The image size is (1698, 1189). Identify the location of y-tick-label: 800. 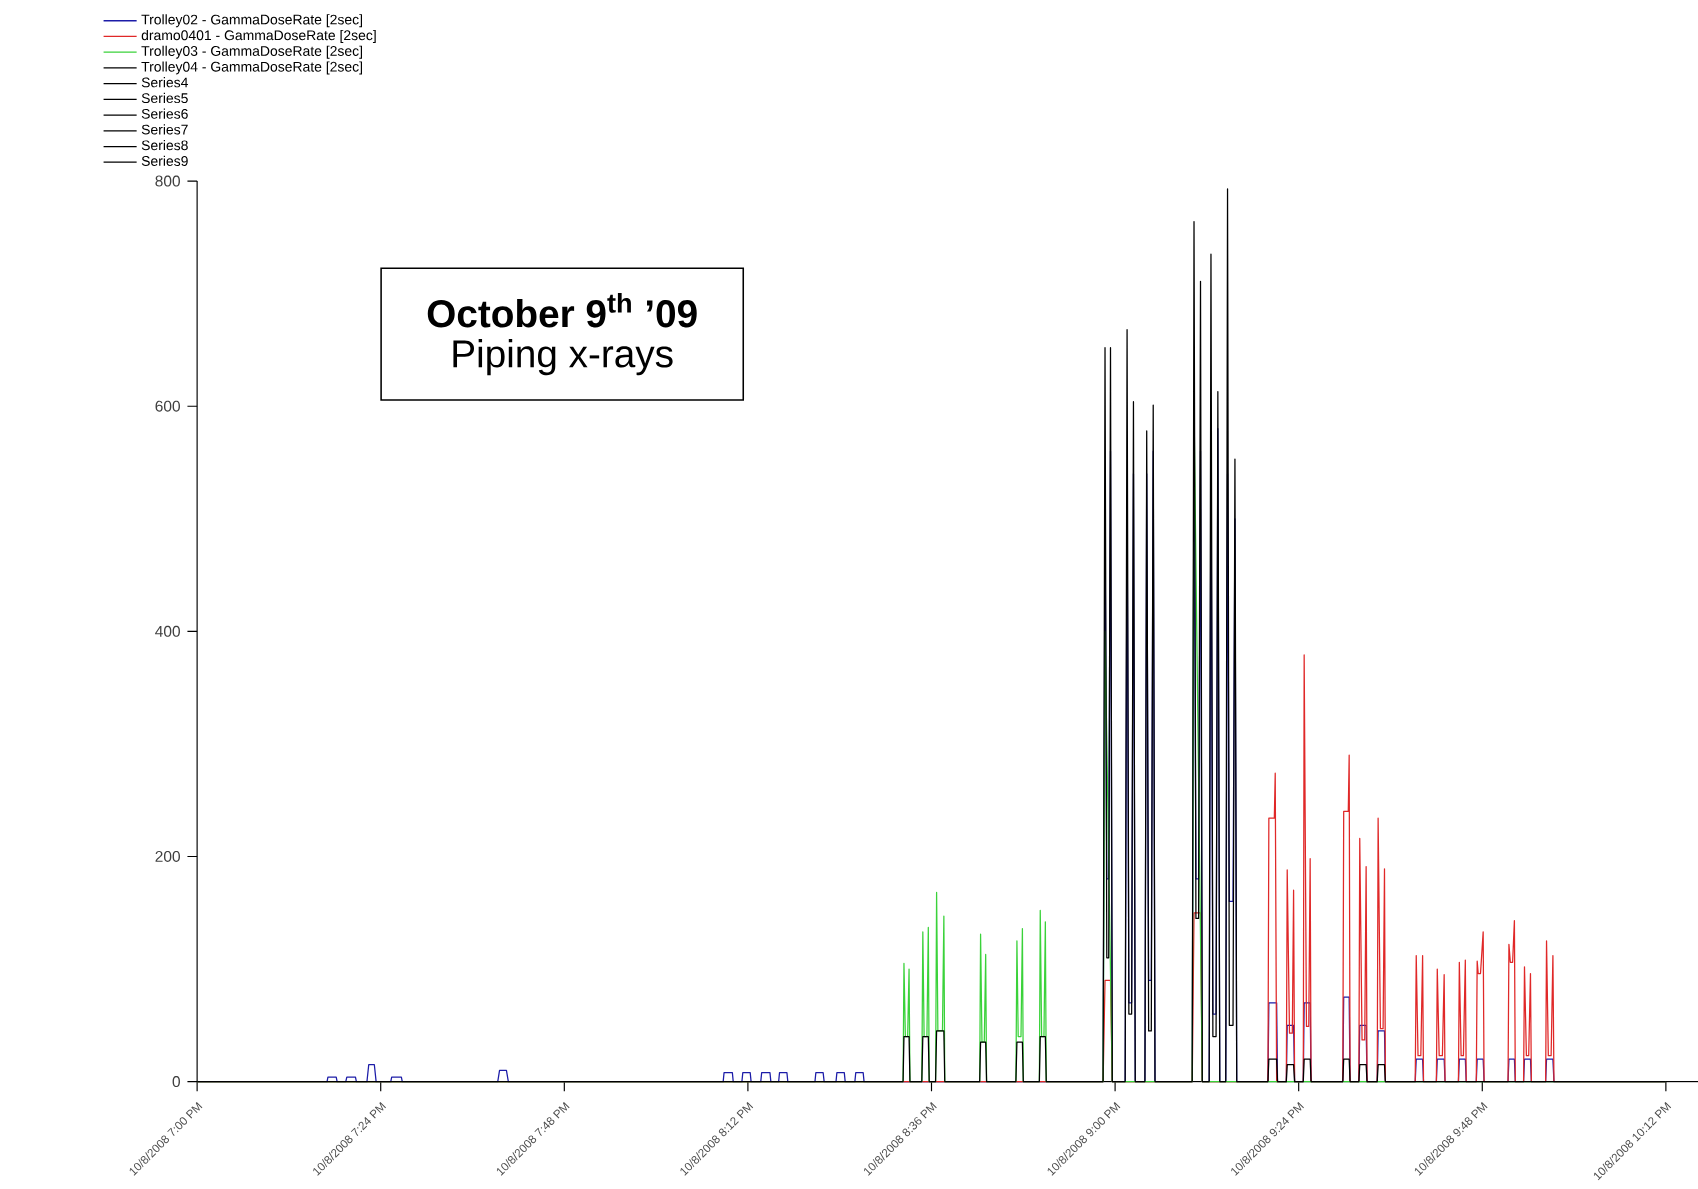
(167, 181).